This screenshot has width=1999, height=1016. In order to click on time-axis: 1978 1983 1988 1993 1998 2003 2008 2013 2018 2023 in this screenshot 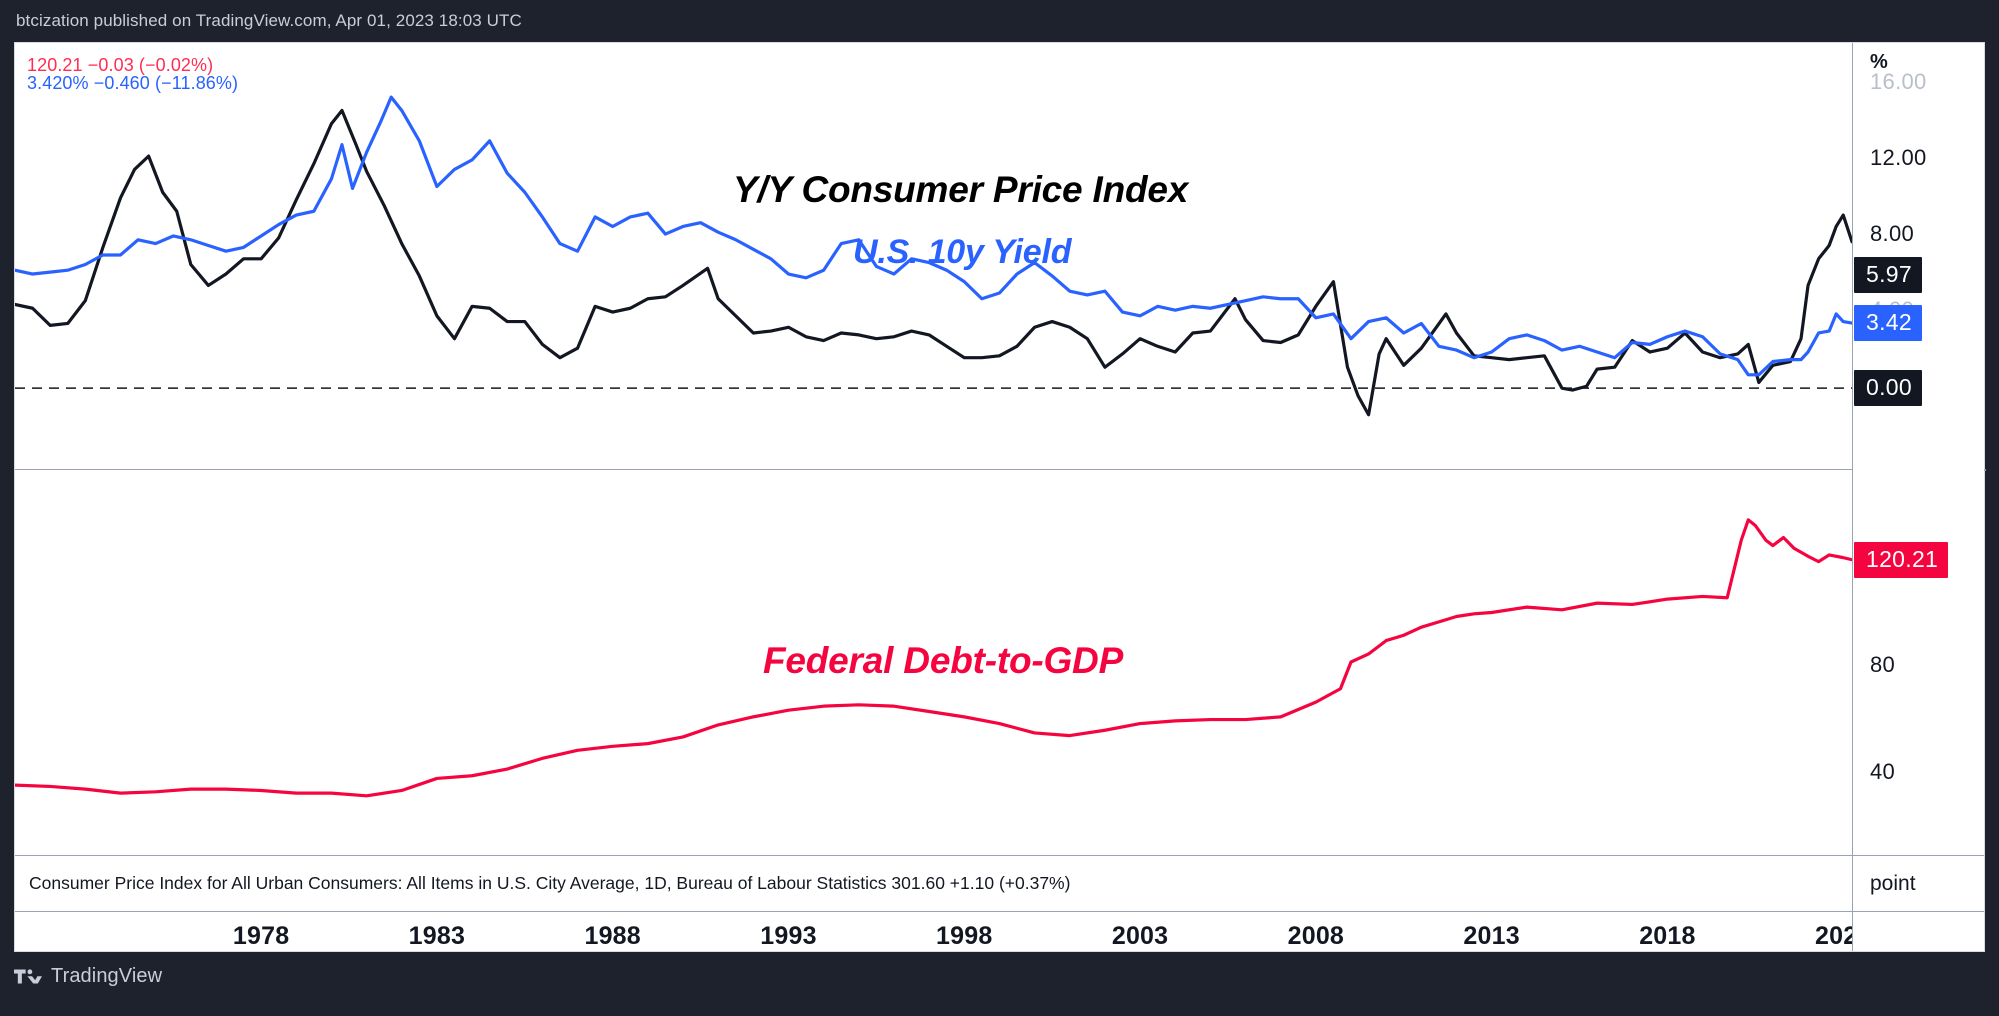, I will do `click(943, 931)`.